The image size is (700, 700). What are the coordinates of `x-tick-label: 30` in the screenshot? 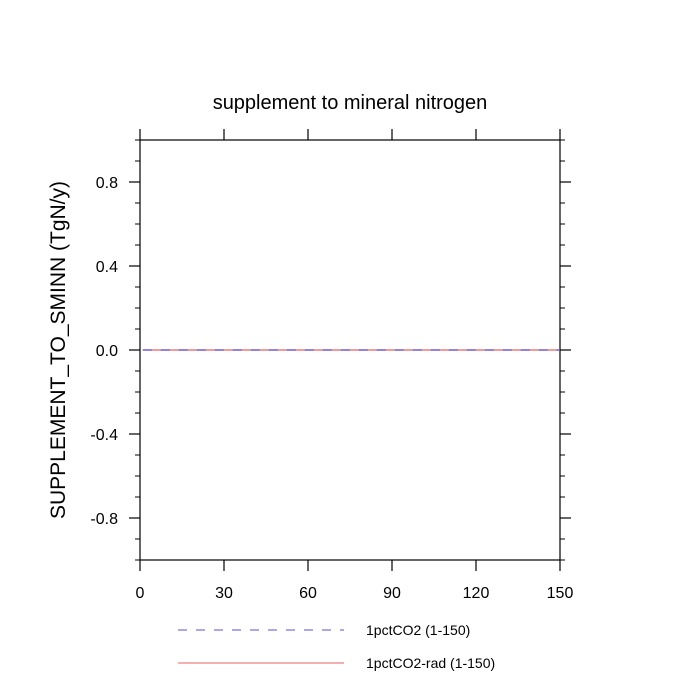 It's located at (224, 593).